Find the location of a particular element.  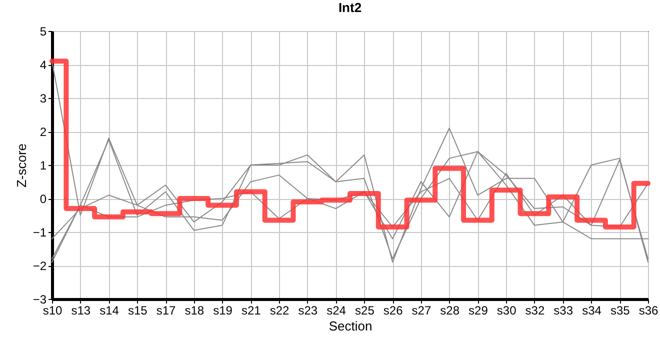

x-tick-label: s10 is located at coordinates (52, 311).